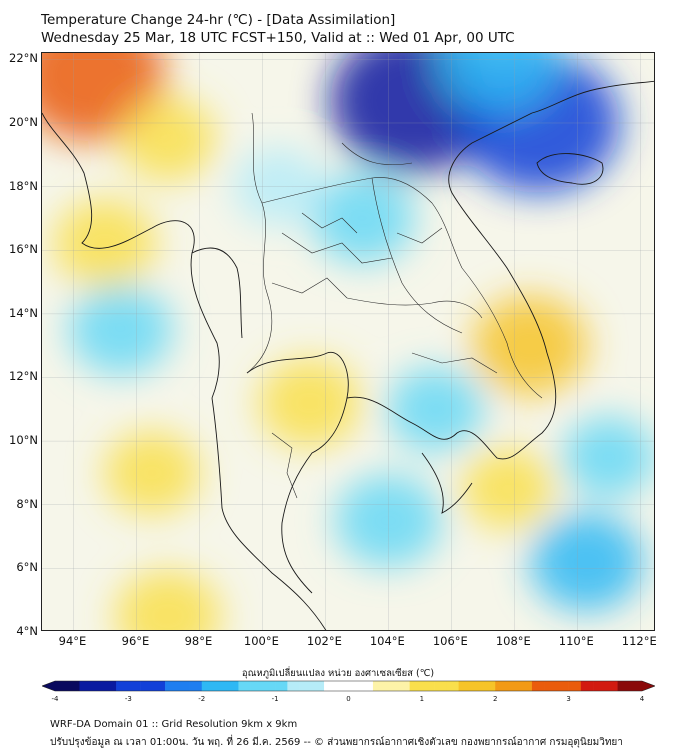 This screenshot has height=756, width=676. I want to click on border-laos-vietnam, so click(502, 333).